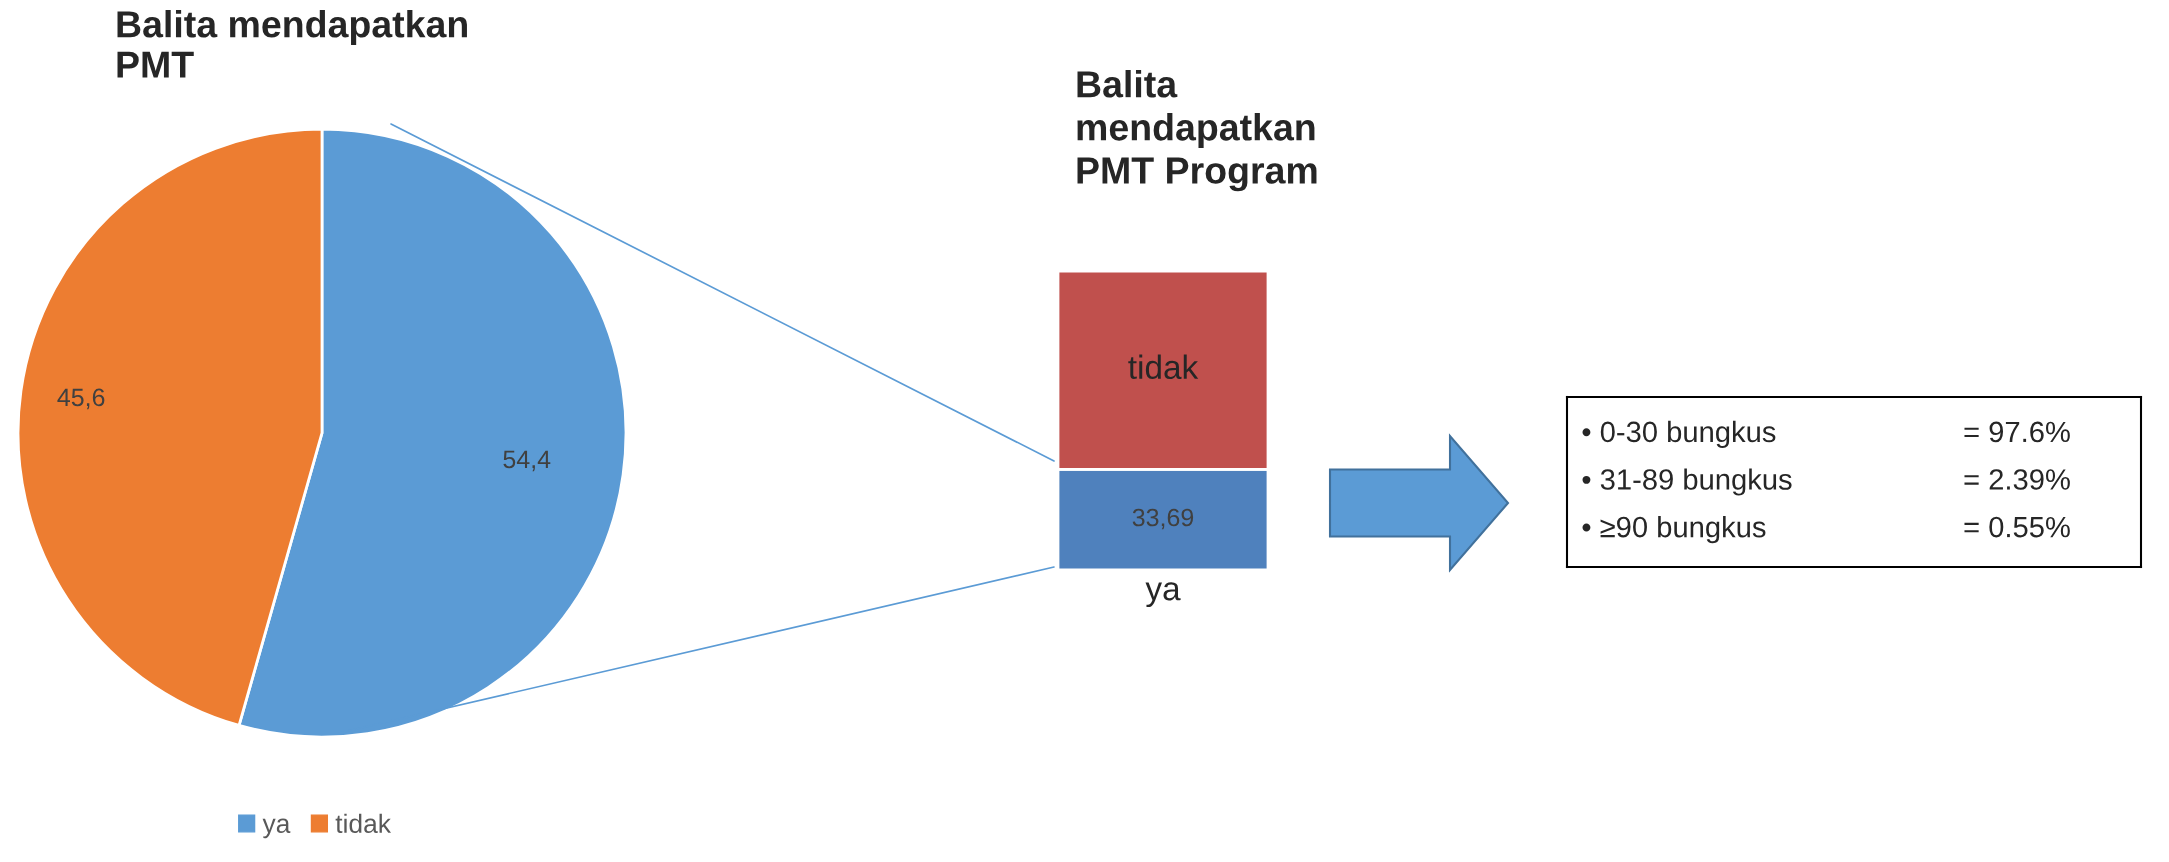 This screenshot has height=862, width=2169. What do you see at coordinates (1687, 482) in the screenshot?
I see `text: • 31-89 bungkus` at bounding box center [1687, 482].